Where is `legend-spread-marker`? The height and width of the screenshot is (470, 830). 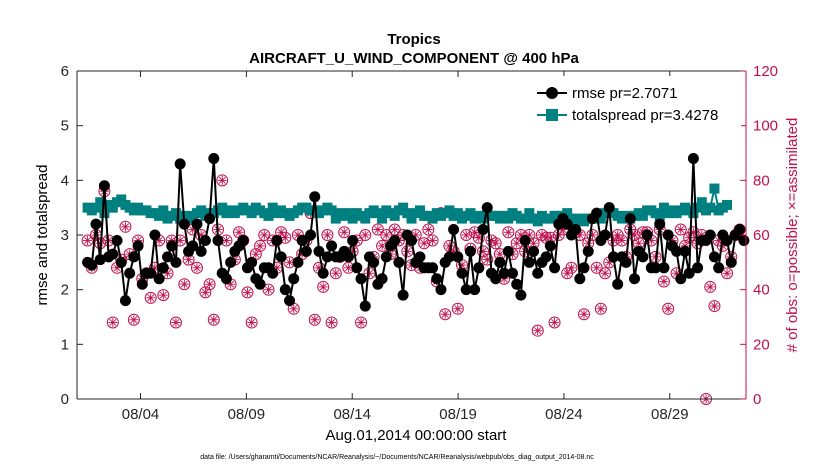
legend-spread-marker is located at coordinates (552, 115).